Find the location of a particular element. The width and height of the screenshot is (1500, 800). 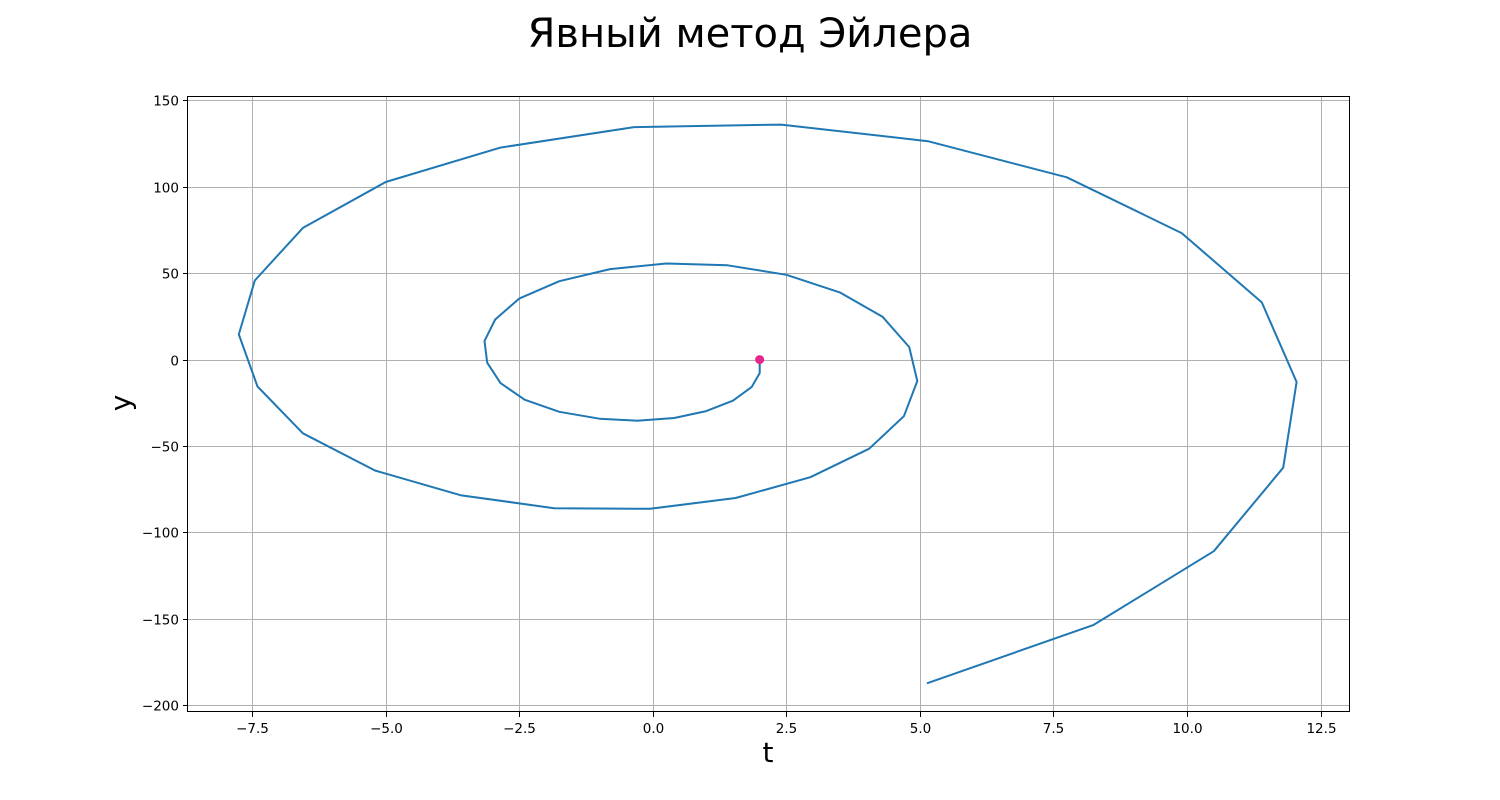

y-tick-label: 50 is located at coordinates (170, 275).